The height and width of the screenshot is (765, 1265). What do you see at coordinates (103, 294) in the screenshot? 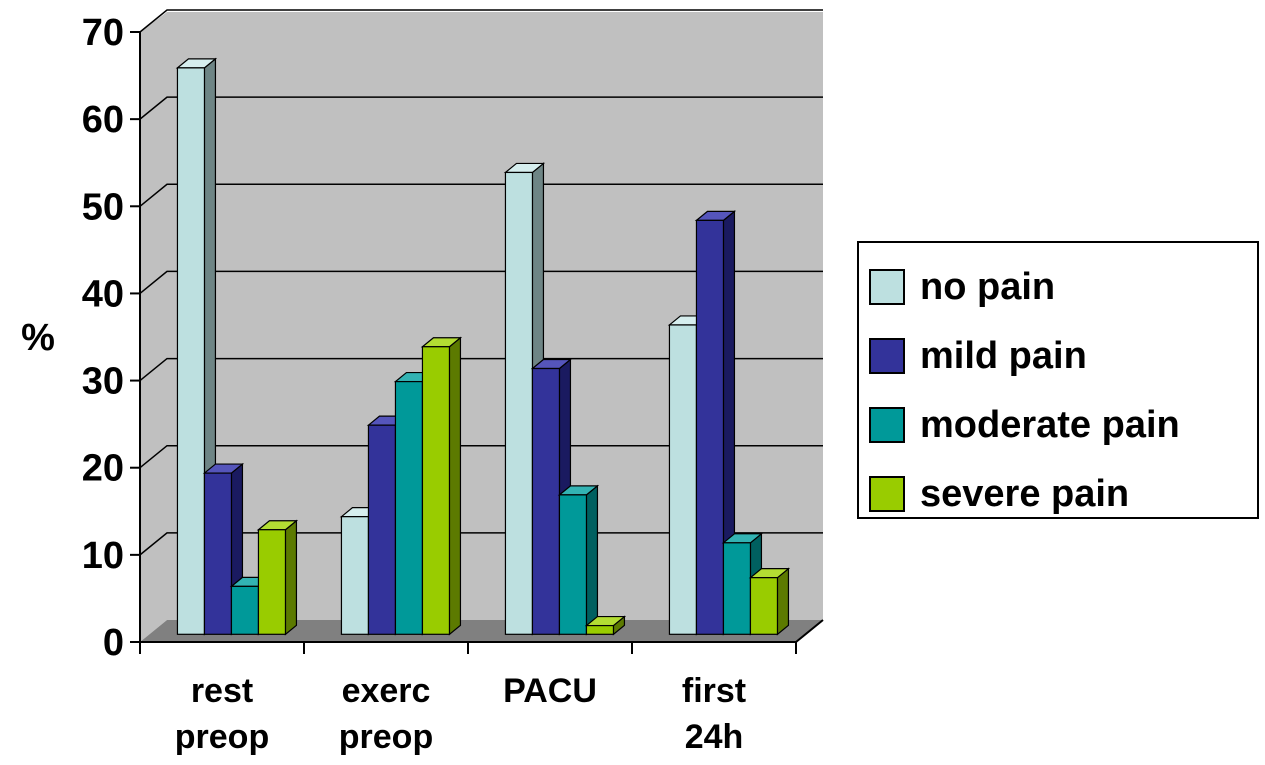
I see `y-tick-label: 40` at bounding box center [103, 294].